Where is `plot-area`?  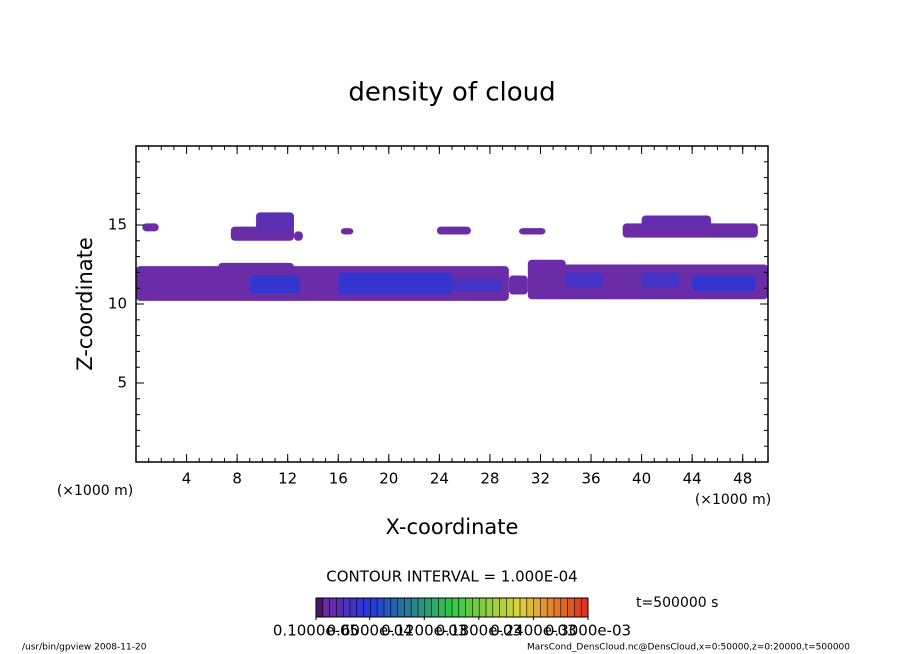 plot-area is located at coordinates (452, 256).